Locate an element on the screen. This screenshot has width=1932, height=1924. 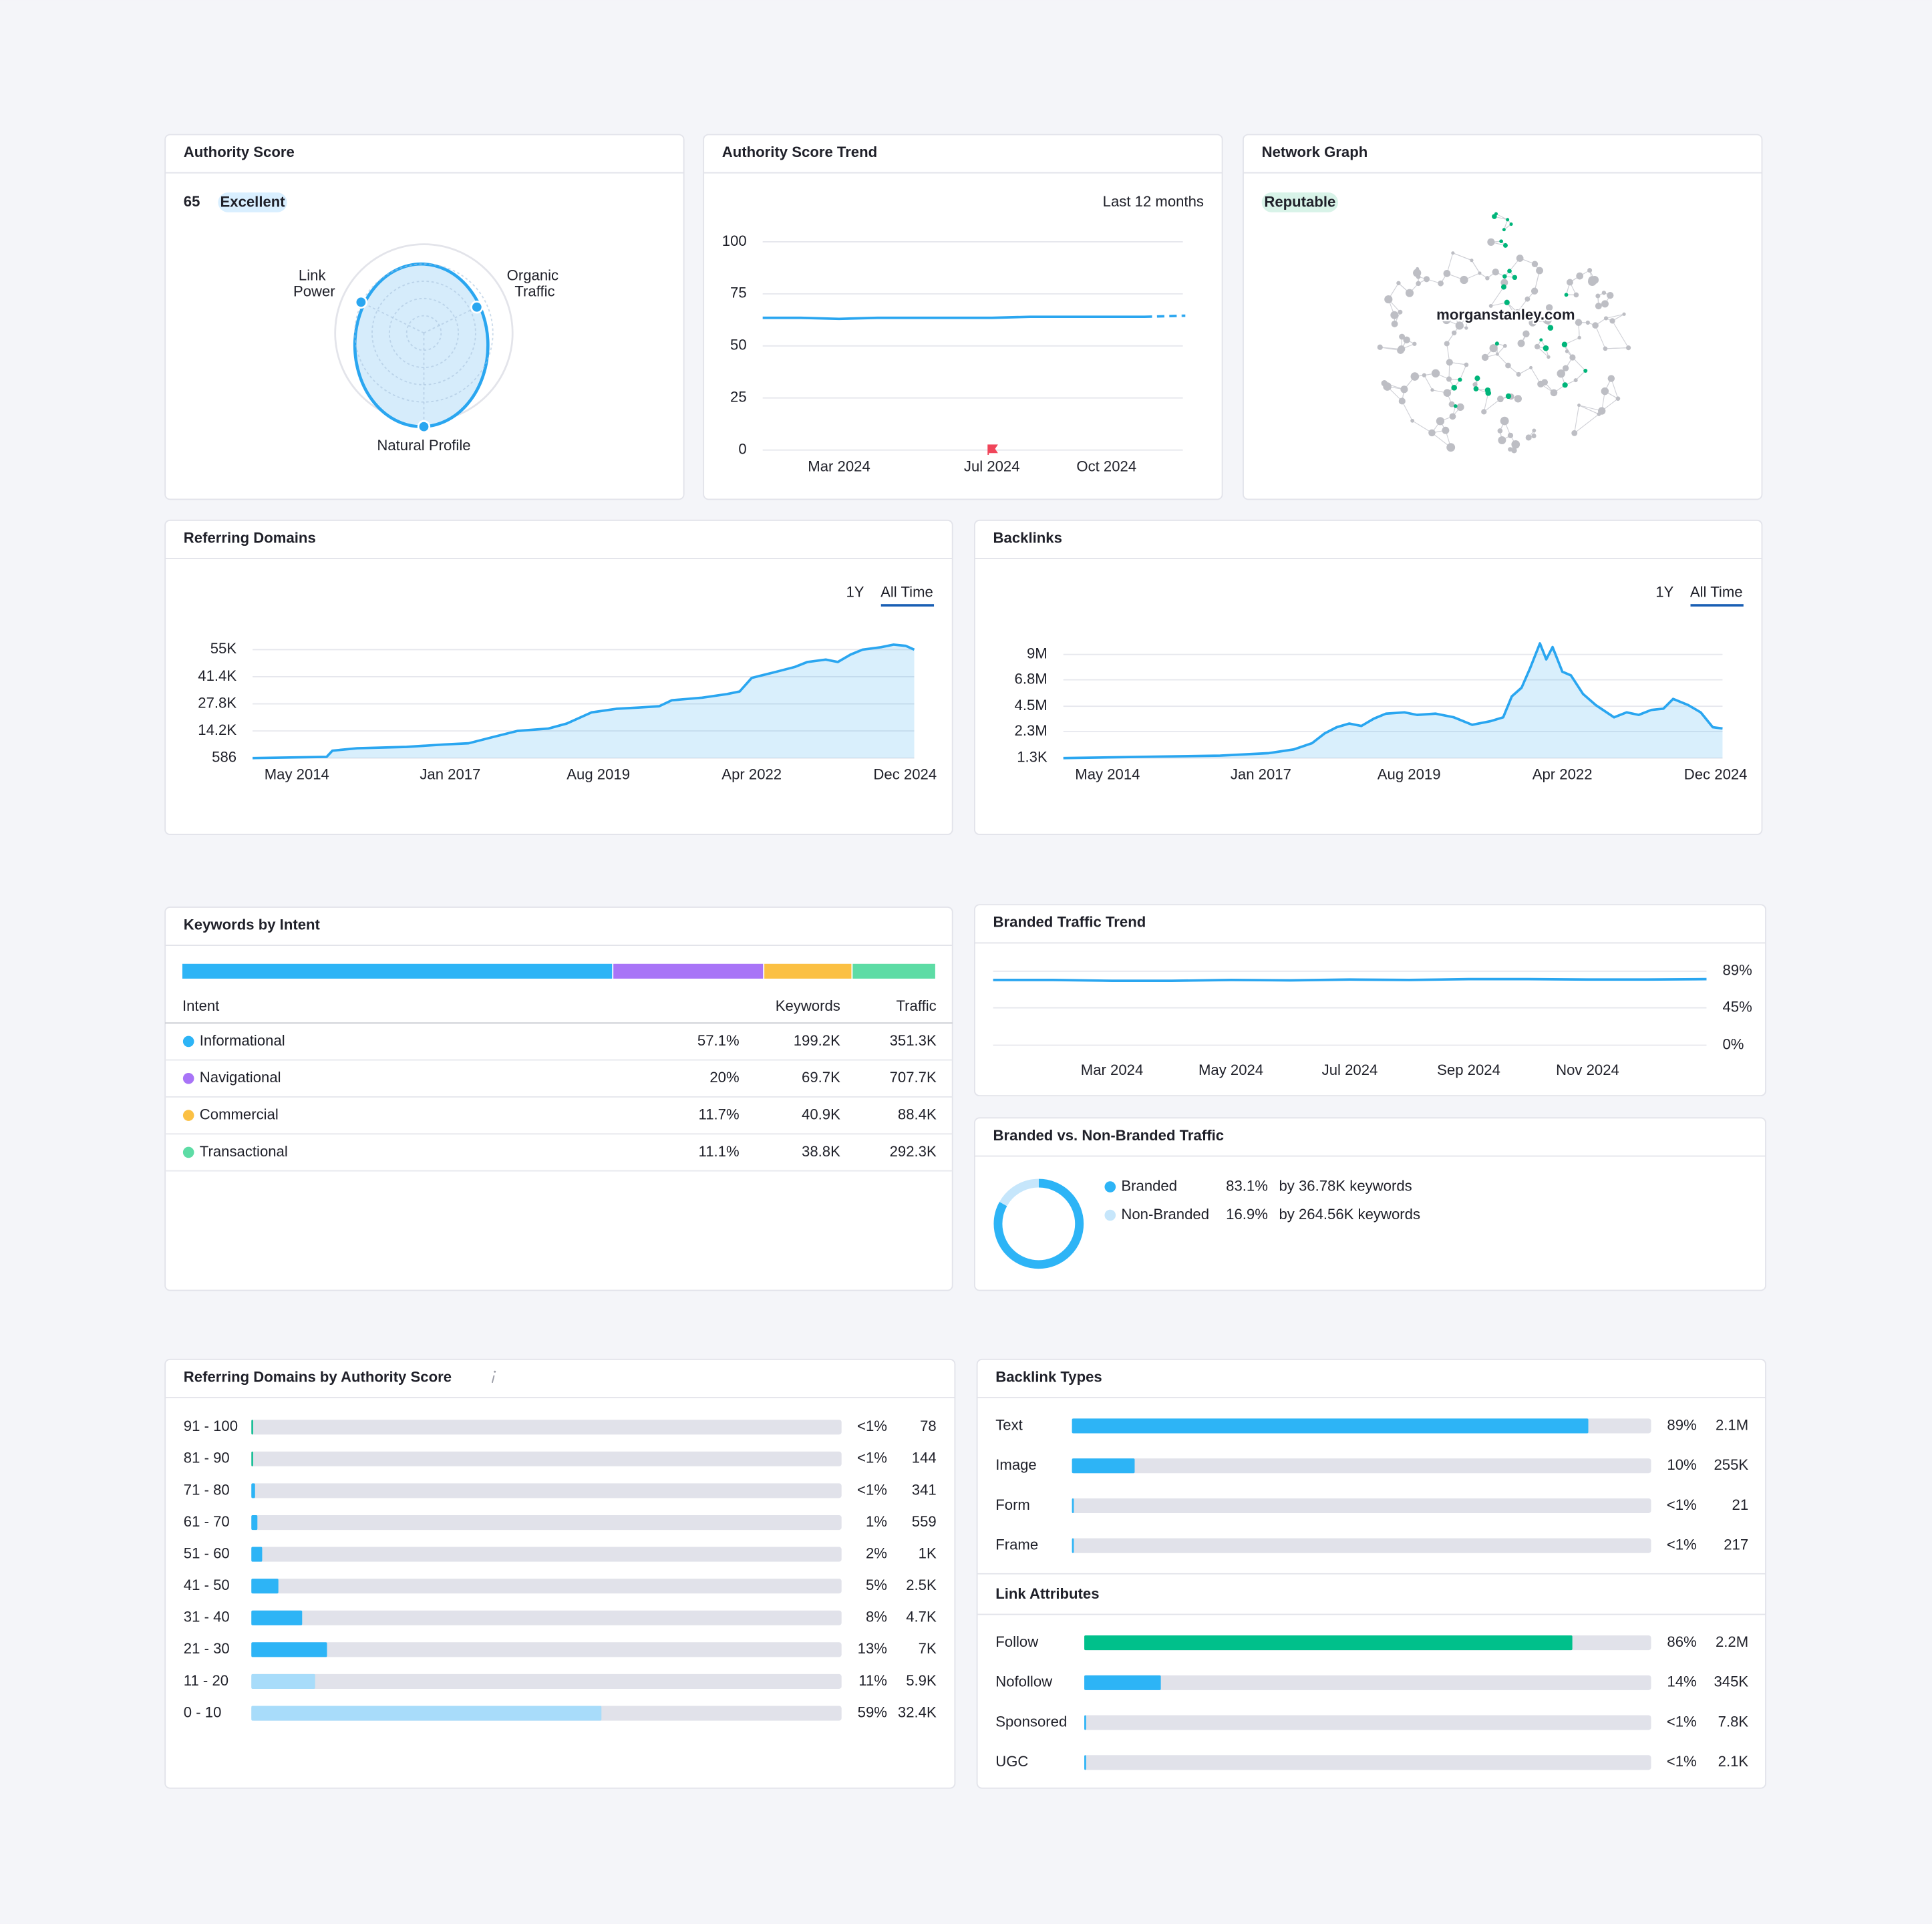
intent-keywords: 40.9K is located at coordinates (821, 1114).